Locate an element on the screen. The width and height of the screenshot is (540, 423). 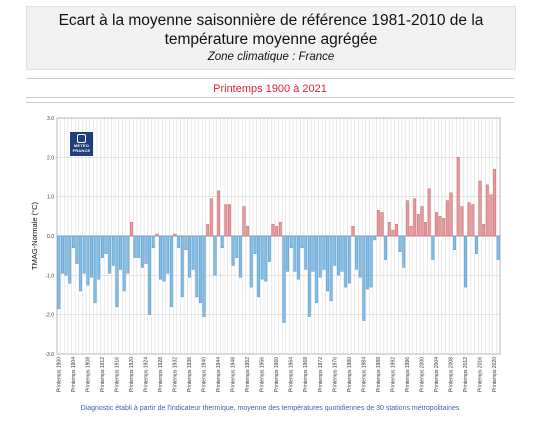
bar-2017 is located at coordinates (484, 230).